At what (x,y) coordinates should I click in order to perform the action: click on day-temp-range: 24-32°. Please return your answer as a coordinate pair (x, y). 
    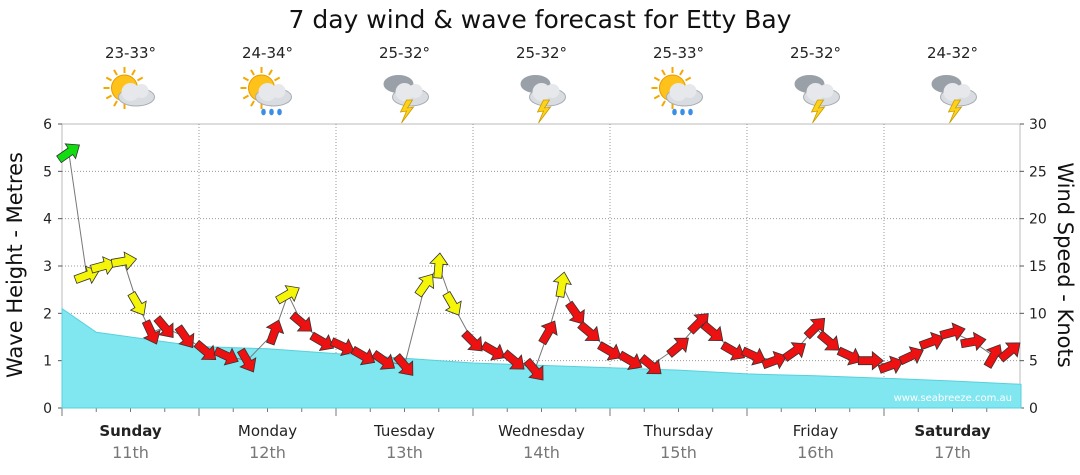
    Looking at the image, I should click on (952, 53).